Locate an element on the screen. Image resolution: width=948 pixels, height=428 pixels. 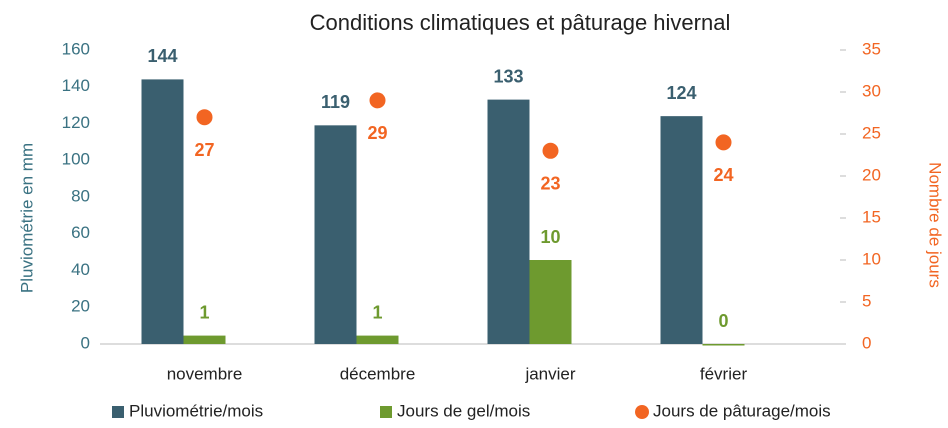
value-label: 144 is located at coordinates (162, 56).